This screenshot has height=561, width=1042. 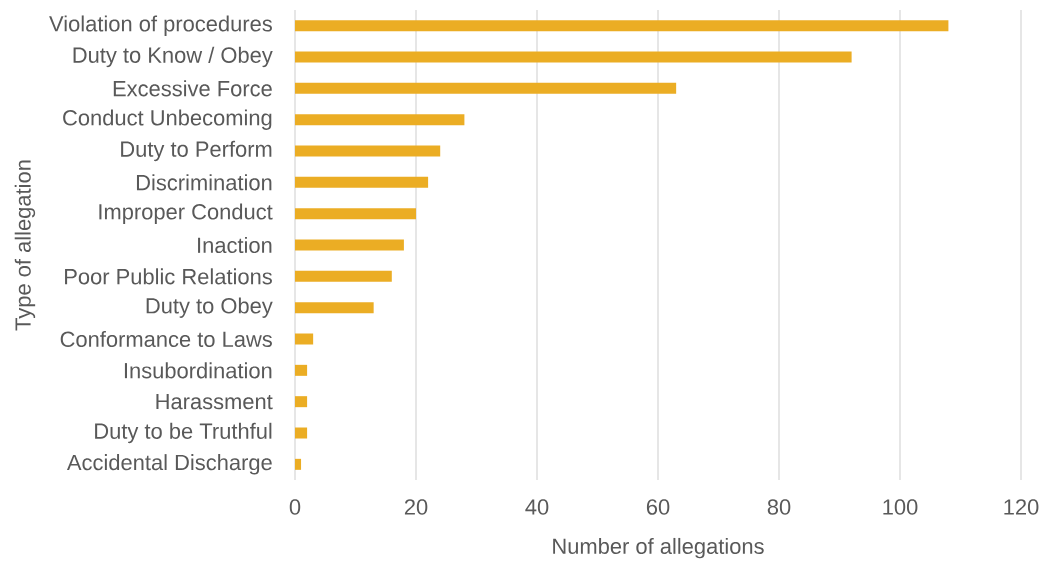 I want to click on y-tick-label: Duty to Know / Obey, so click(x=173, y=57).